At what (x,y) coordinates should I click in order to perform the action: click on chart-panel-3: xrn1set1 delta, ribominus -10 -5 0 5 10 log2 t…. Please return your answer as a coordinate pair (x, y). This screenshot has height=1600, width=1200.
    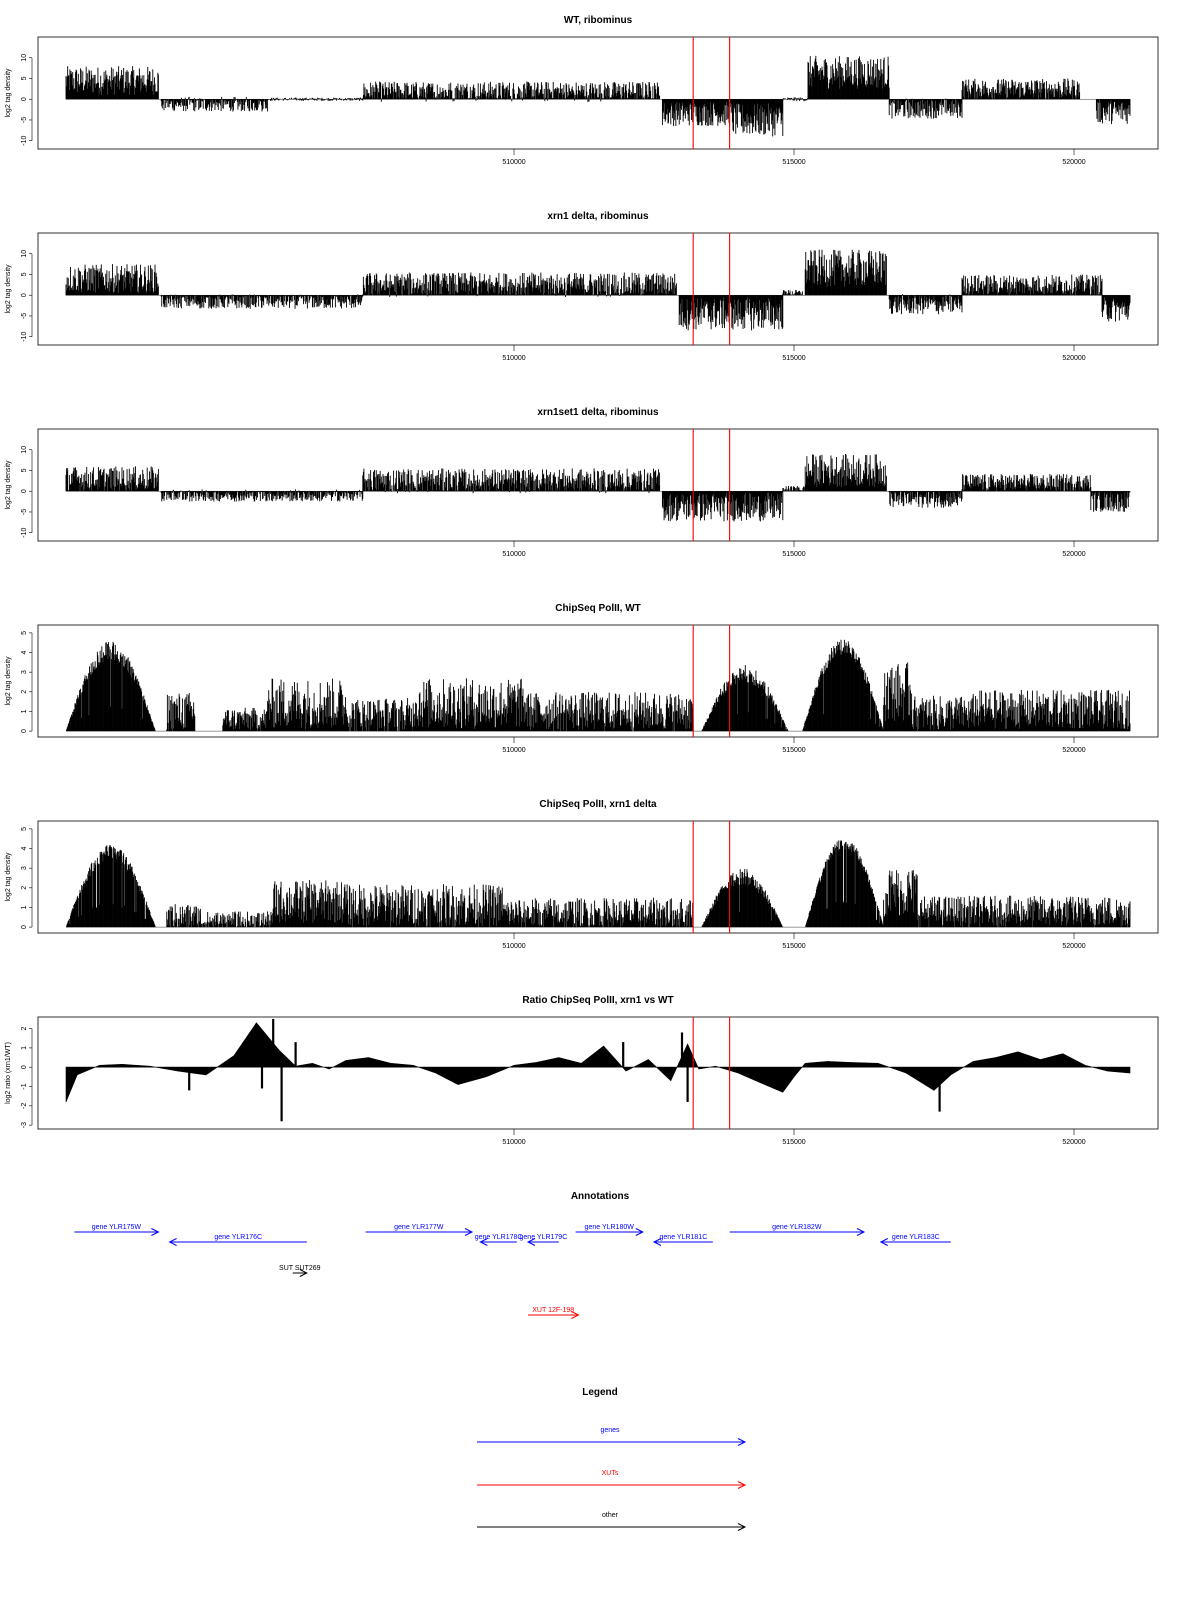
    Looking at the image, I should click on (582, 482).